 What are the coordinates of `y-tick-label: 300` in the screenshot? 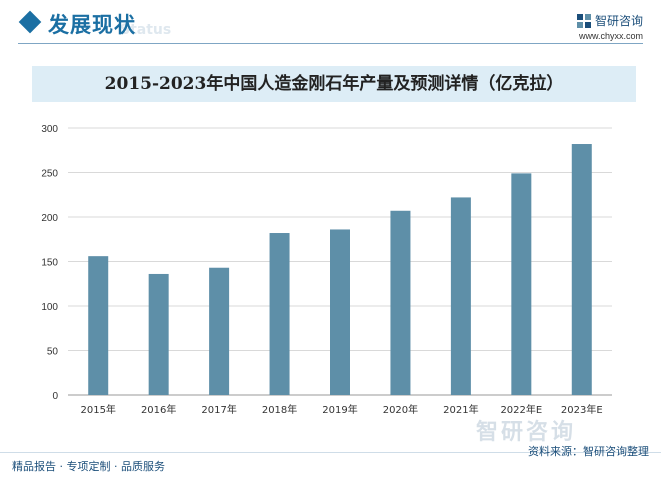 It's located at (49, 129).